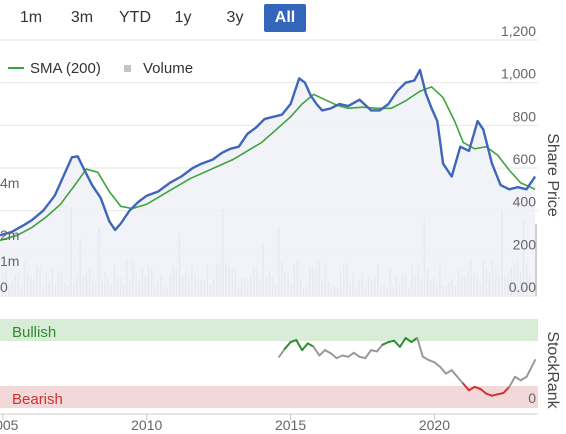 This screenshot has height=434, width=566. I want to click on bearish-band, so click(269, 397).